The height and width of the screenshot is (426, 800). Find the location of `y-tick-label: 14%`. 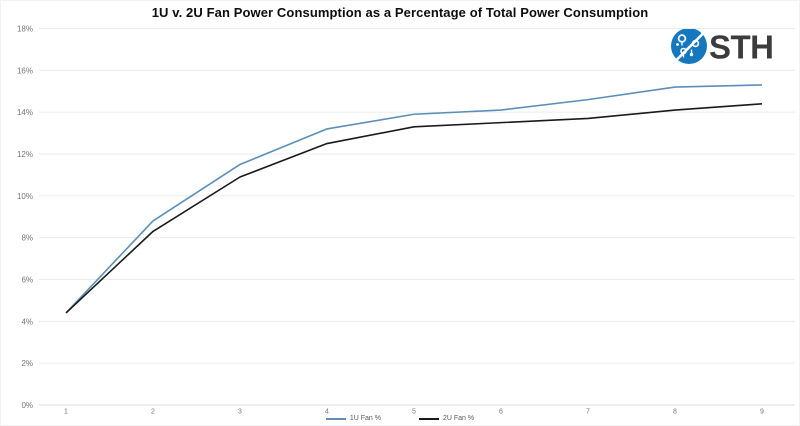

y-tick-label: 14% is located at coordinates (25, 112).